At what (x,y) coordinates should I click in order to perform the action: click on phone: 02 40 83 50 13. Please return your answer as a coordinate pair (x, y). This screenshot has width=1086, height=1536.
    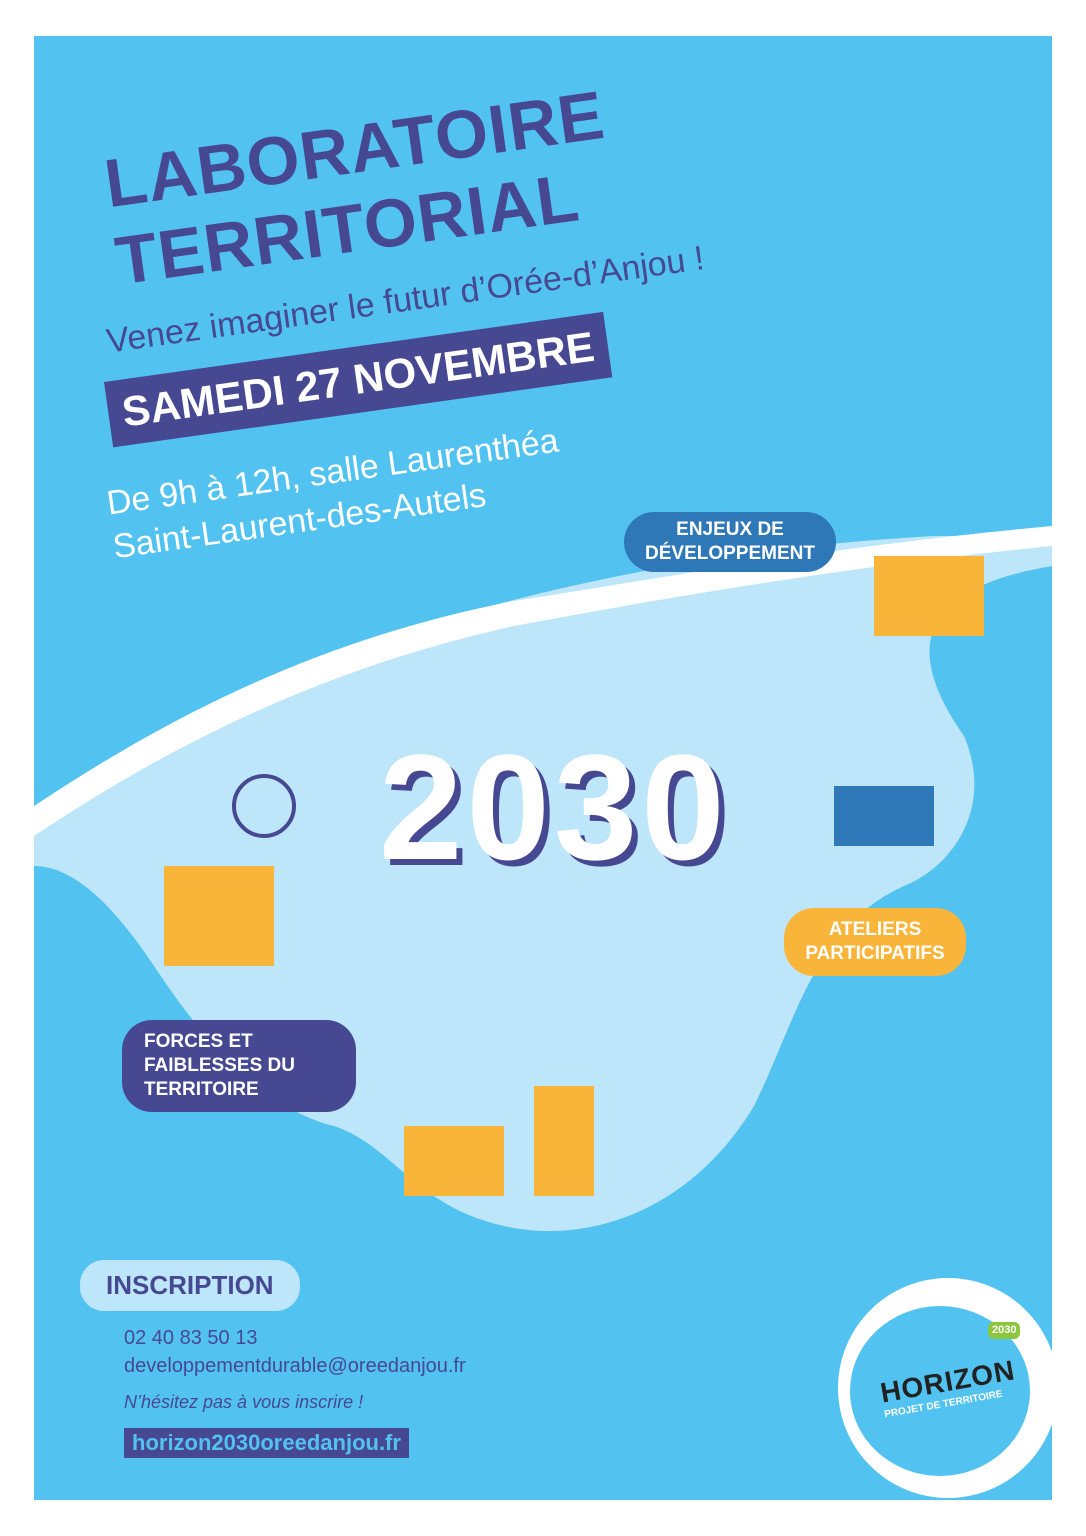
    Looking at the image, I should click on (191, 1338).